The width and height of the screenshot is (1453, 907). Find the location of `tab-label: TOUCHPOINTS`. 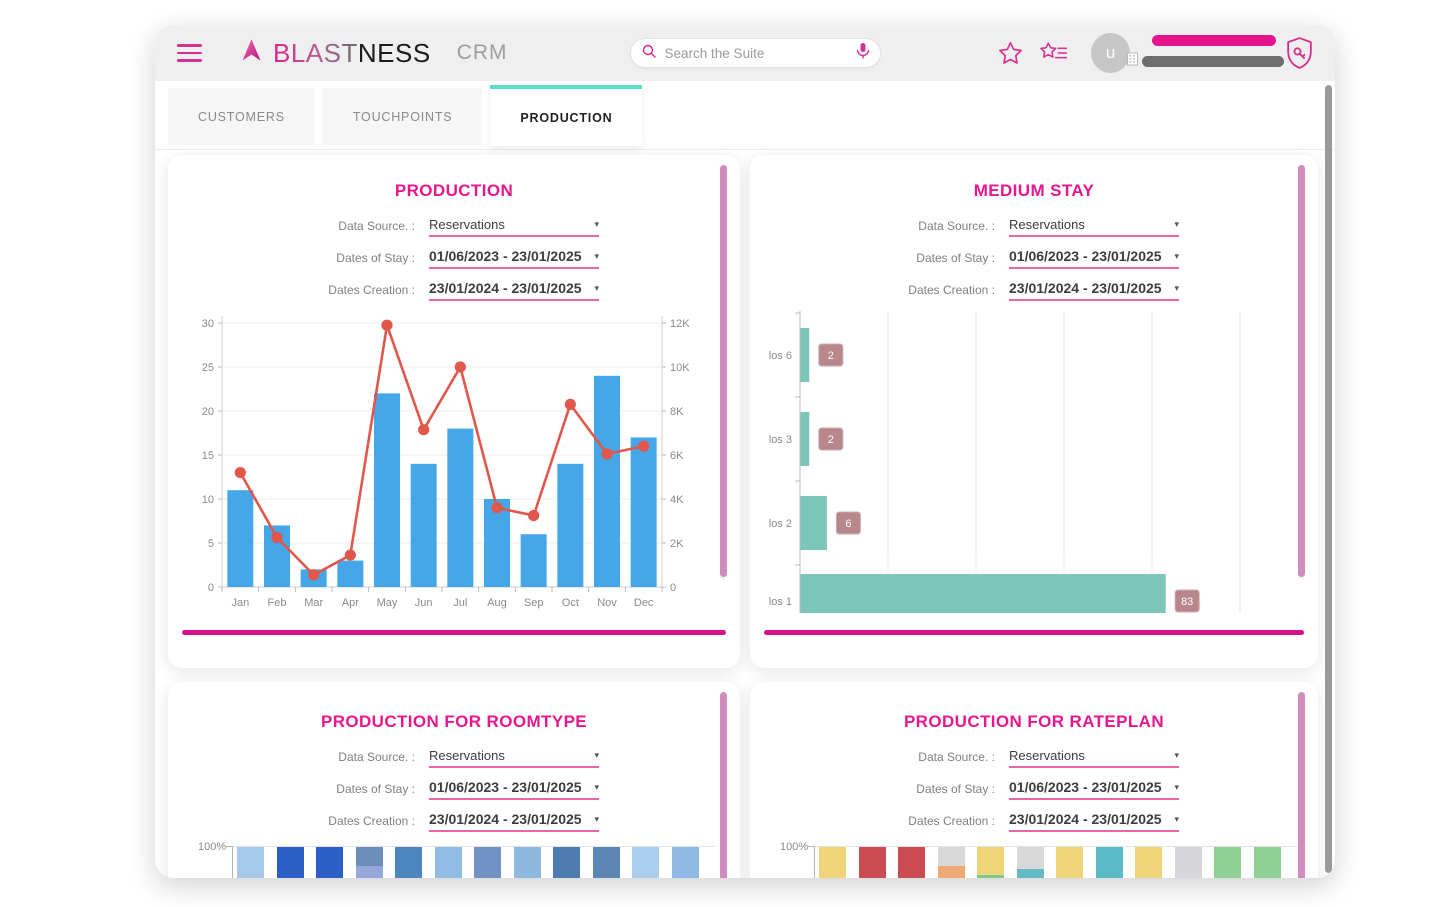

tab-label: TOUCHPOINTS is located at coordinates (402, 116).